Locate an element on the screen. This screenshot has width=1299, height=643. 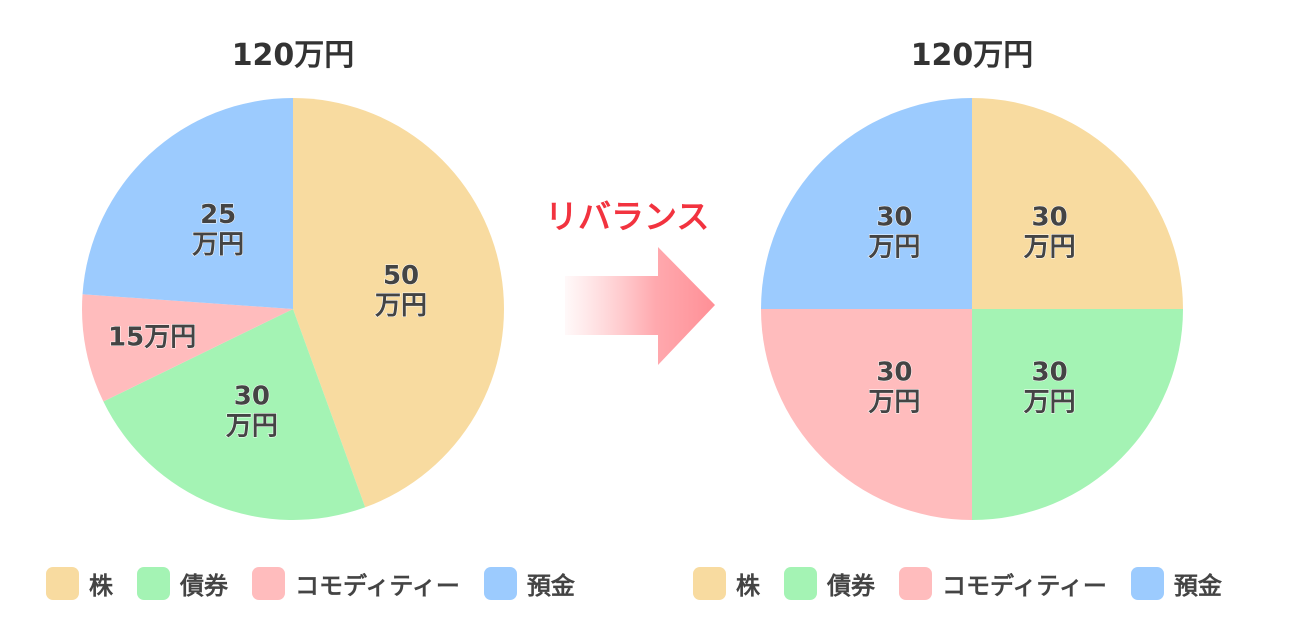
right-legend: 株 債券 コモディティー 預金 is located at coordinates (969, 583).